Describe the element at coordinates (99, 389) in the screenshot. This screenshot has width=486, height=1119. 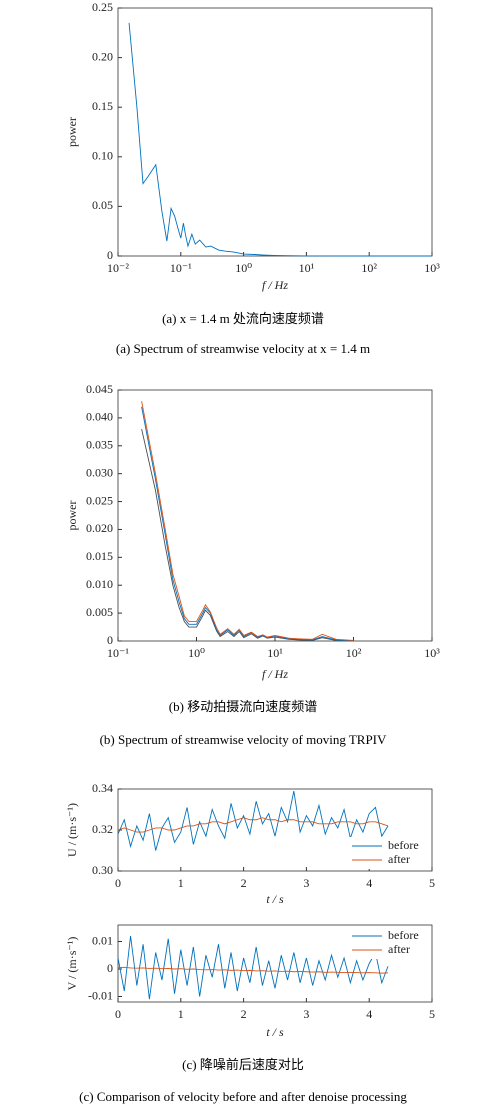
I see `y-tick-label: 0.045` at that location.